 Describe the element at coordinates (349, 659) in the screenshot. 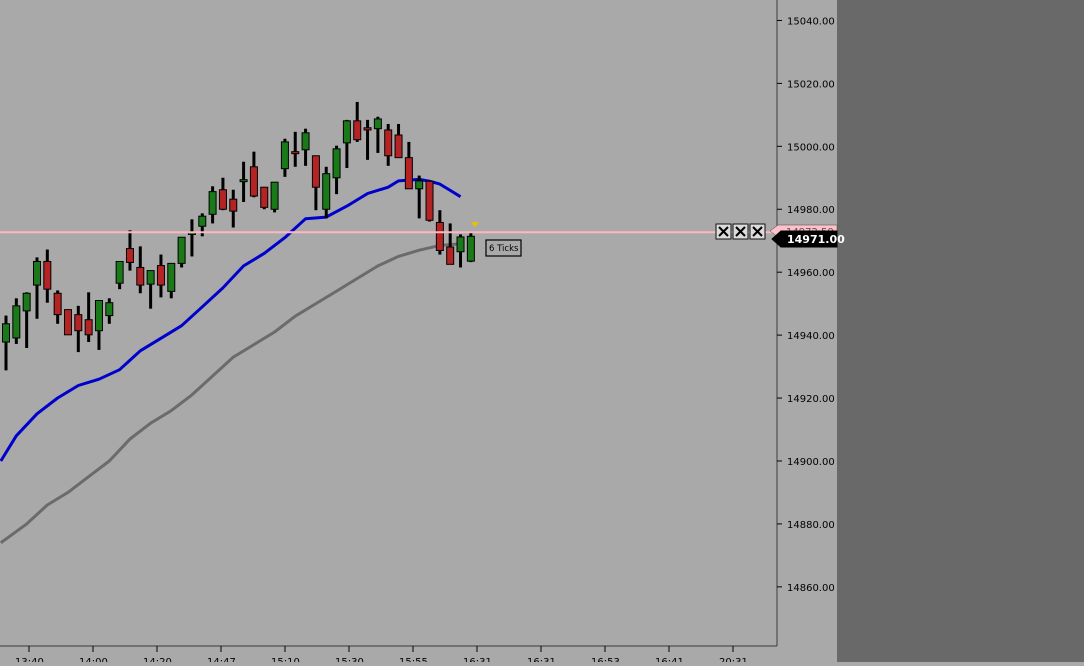

I see `time-tick-label: 15:30` at that location.